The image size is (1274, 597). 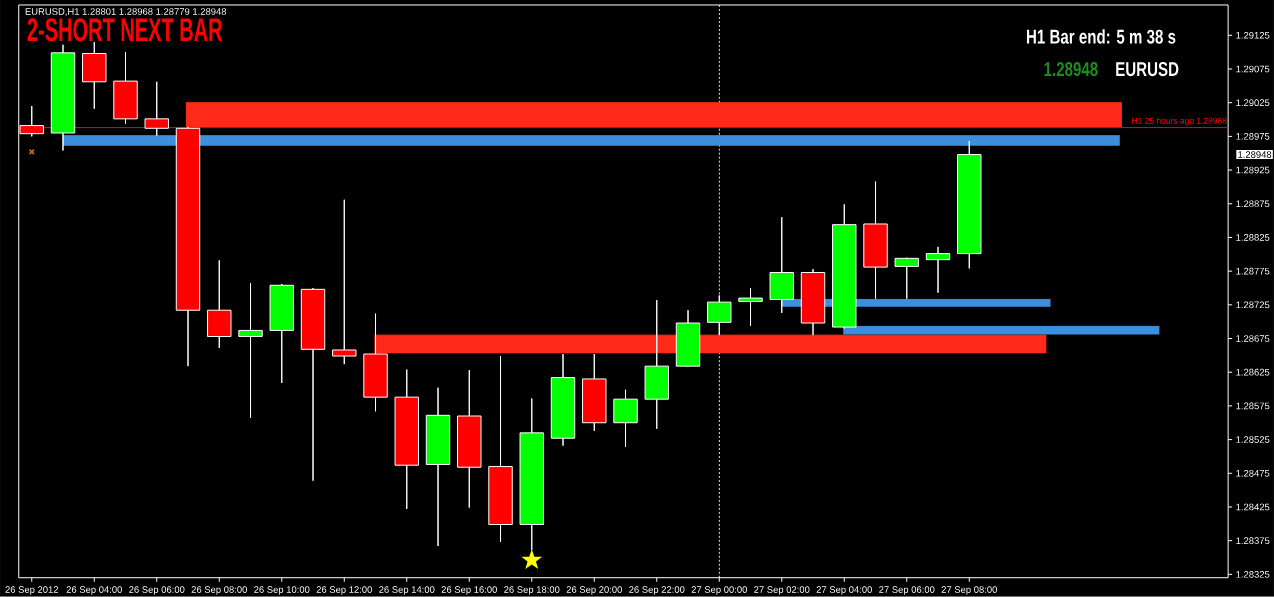 What do you see at coordinates (1253, 339) in the screenshot?
I see `y-tick-label: 1.28675` at bounding box center [1253, 339].